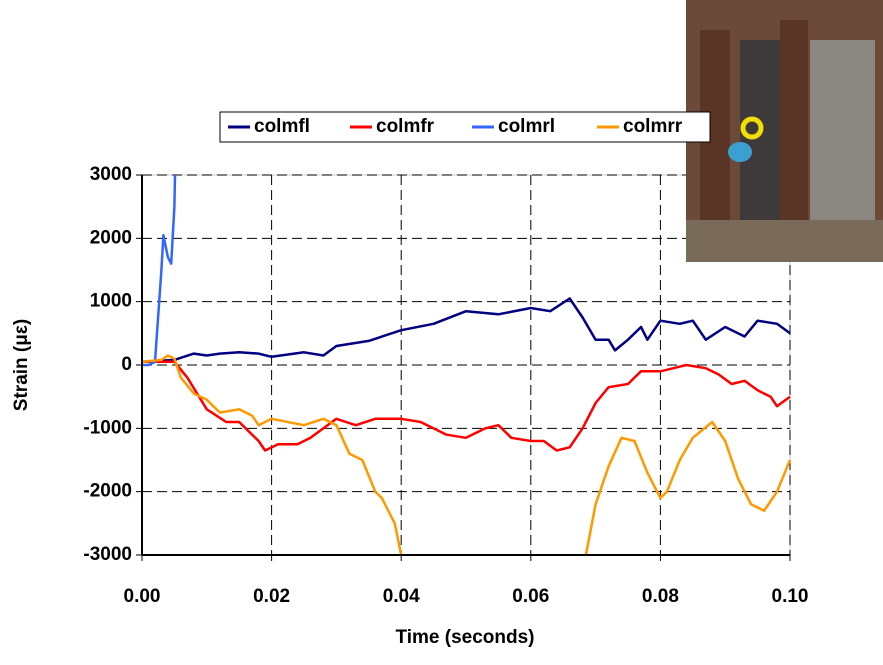  I want to click on photo-inset, so click(784, 131).